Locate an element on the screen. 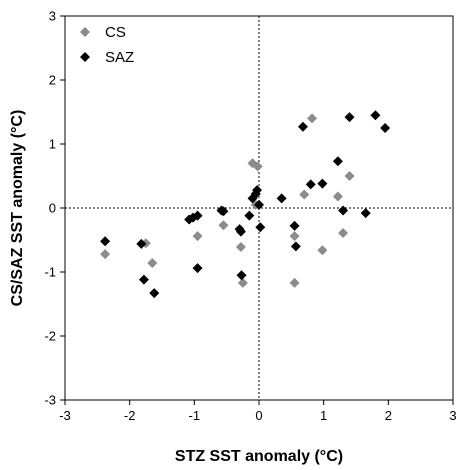 This screenshot has width=456, height=470. legend-label-saz: SAZ is located at coordinates (119, 57).